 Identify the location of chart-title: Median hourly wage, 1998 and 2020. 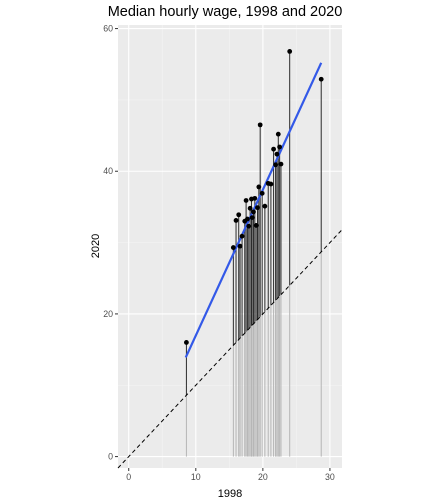
(225, 12).